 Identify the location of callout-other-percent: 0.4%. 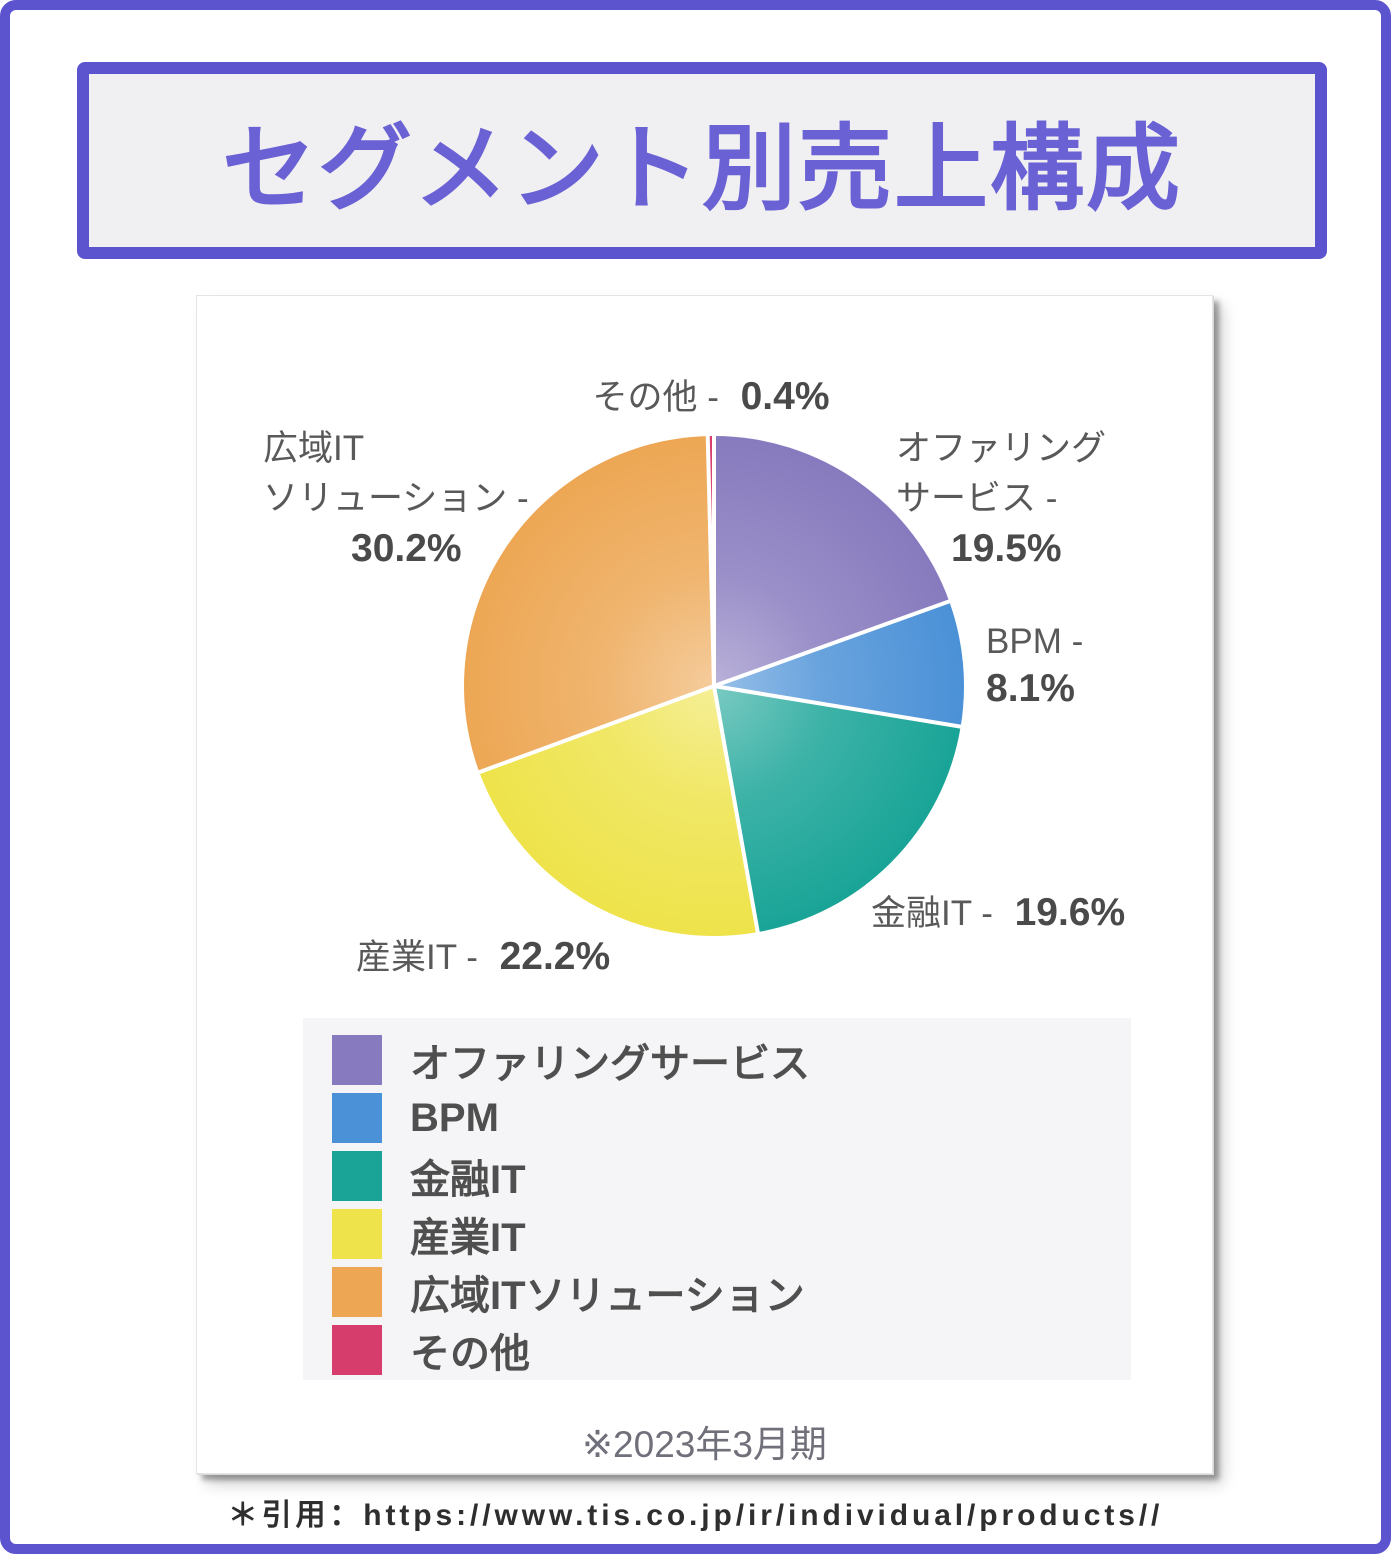
(785, 396).